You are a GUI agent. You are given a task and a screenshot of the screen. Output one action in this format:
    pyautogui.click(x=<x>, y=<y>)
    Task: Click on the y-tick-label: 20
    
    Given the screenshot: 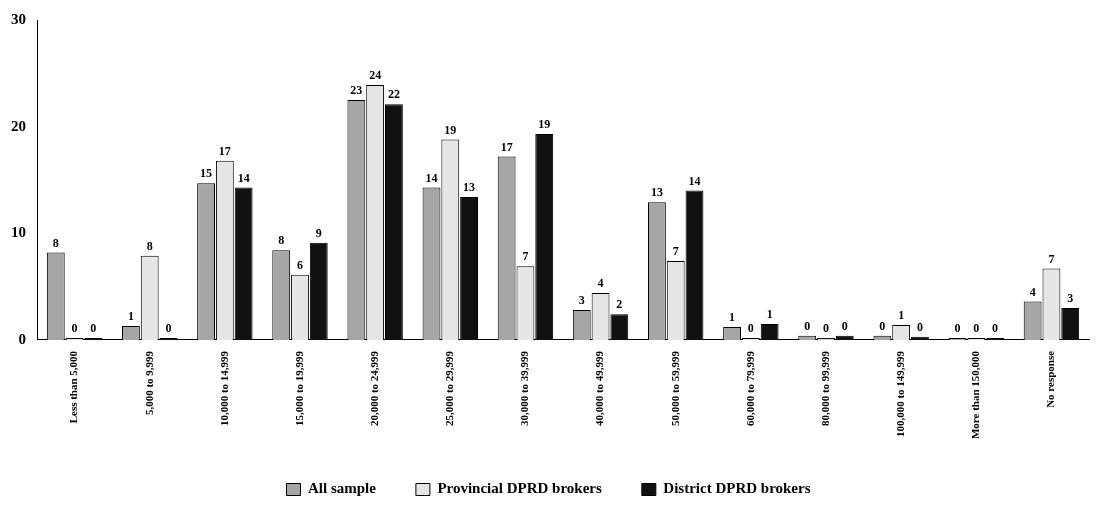 What is the action you would take?
    pyautogui.click(x=18, y=125)
    